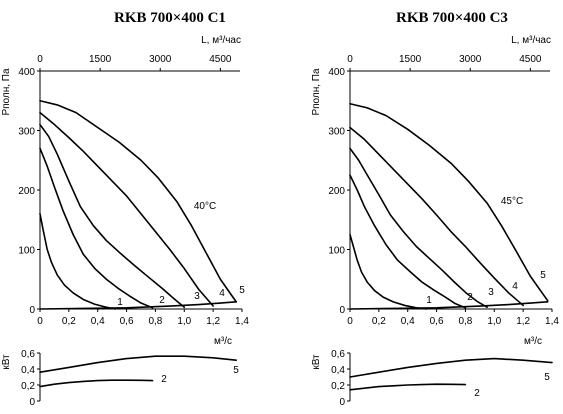 This screenshot has height=414, width=563. I want to click on chart-title: RKB 700×400 C1, so click(170, 18).